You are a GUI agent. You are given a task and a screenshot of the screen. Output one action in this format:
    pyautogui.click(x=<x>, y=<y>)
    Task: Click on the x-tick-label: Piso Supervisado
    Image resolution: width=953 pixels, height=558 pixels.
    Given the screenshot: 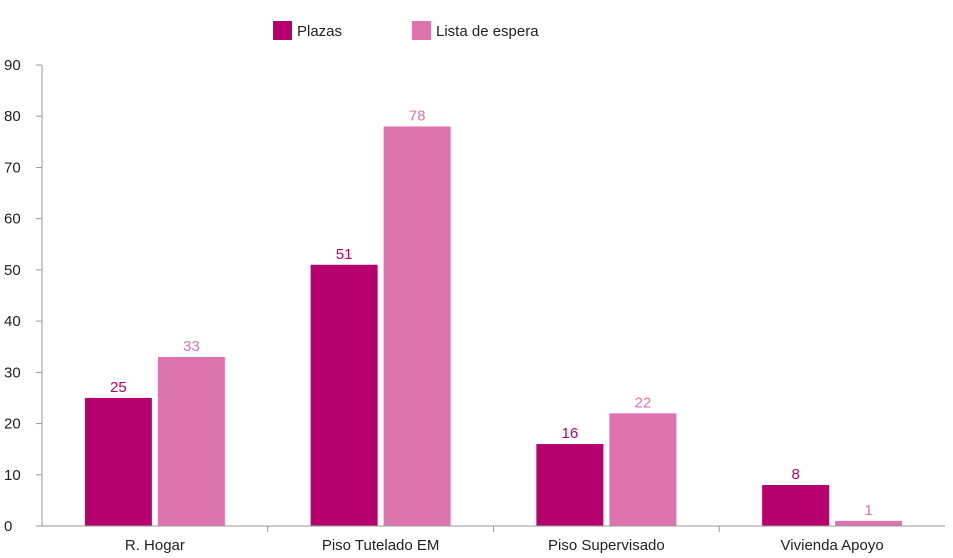 What is the action you would take?
    pyautogui.click(x=606, y=545)
    